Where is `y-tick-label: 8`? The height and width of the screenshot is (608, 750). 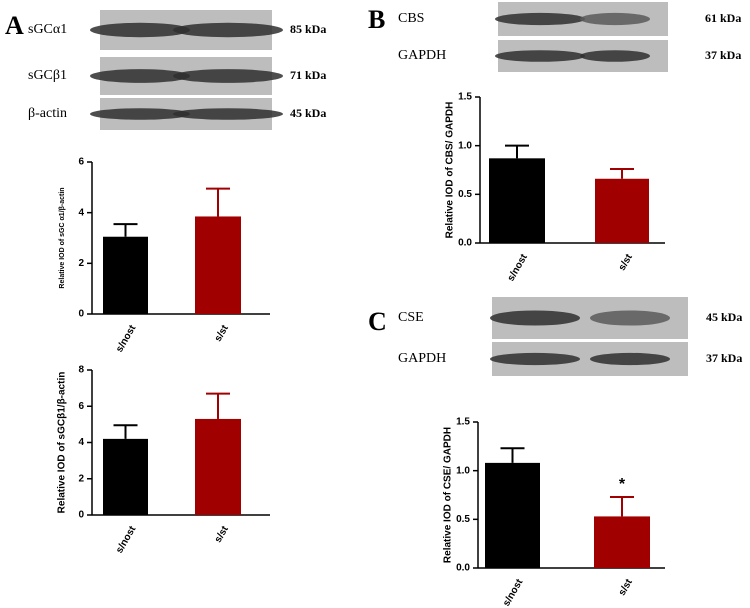 y-tick-label: 8 is located at coordinates (81, 370).